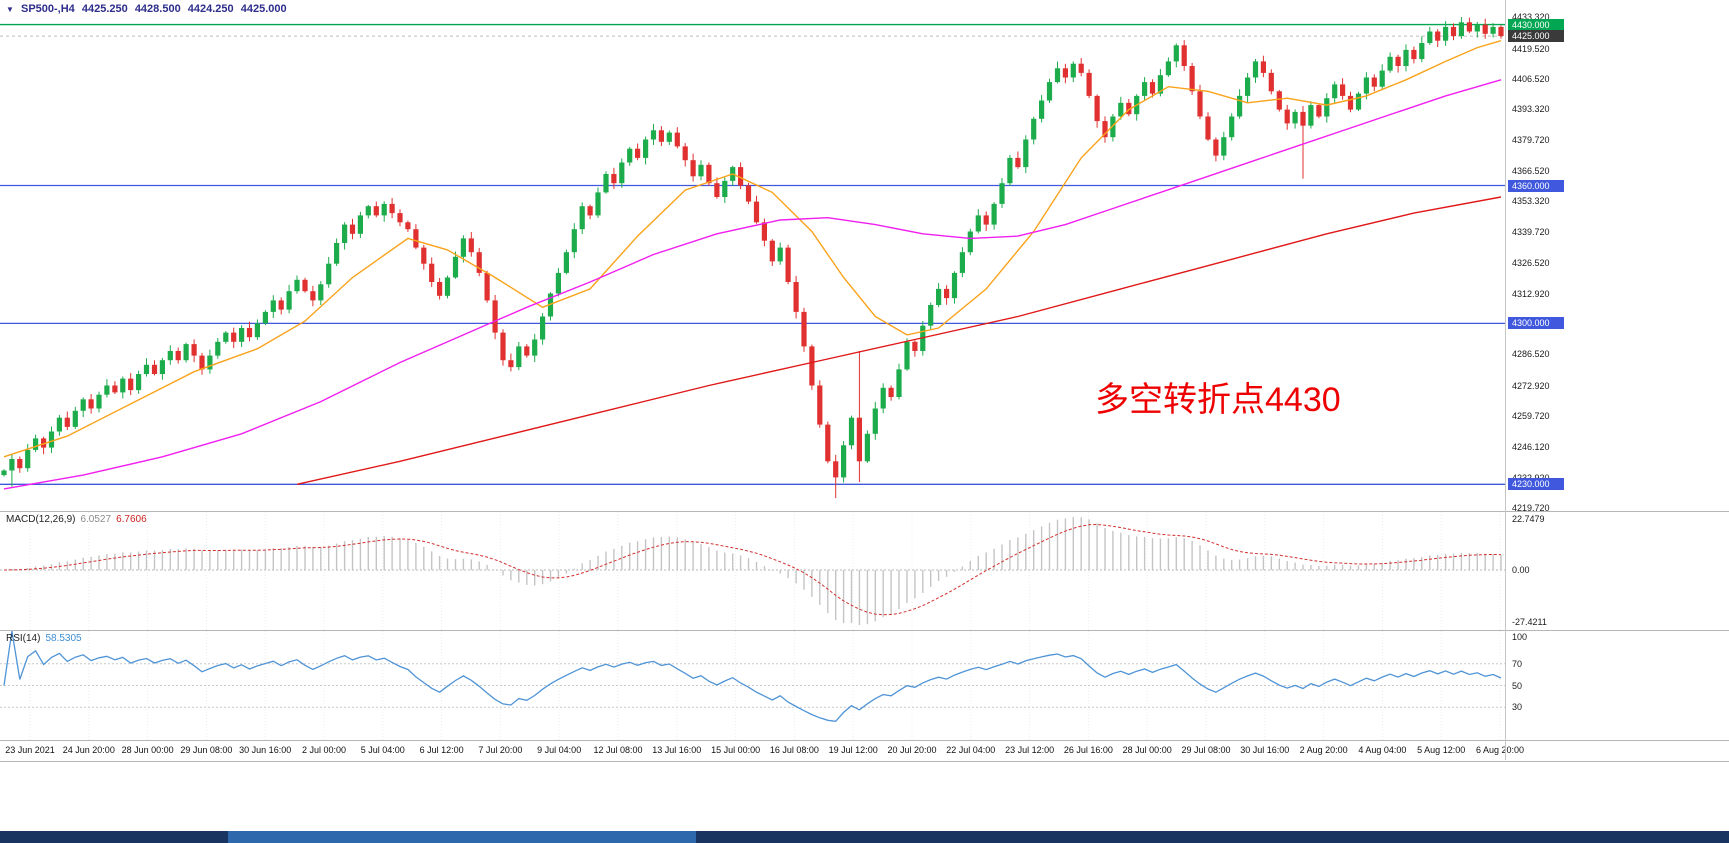  Describe the element at coordinates (1500, 750) in the screenshot. I see `time-axis-label: 6 Aug 20:00` at that location.